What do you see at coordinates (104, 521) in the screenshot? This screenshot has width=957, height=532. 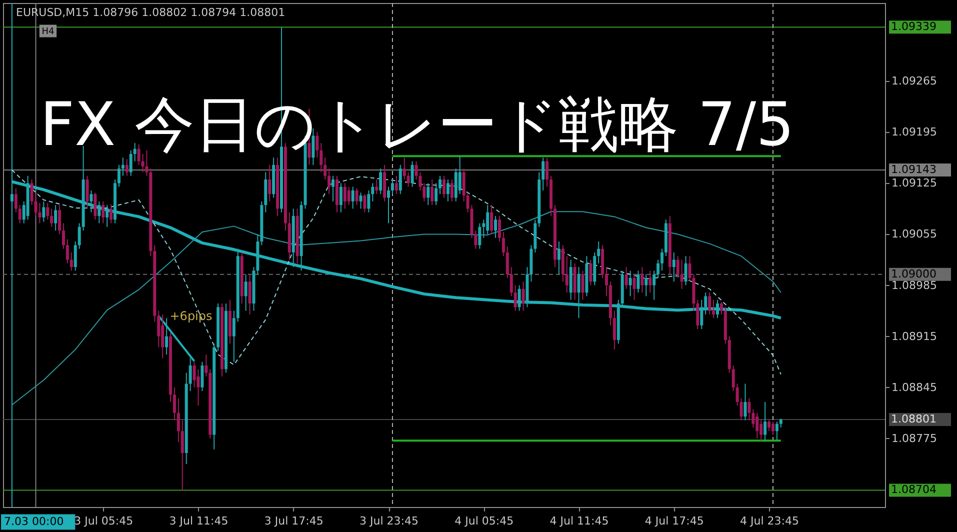 I see `x-tick-label: 3 Jul 05:45` at bounding box center [104, 521].